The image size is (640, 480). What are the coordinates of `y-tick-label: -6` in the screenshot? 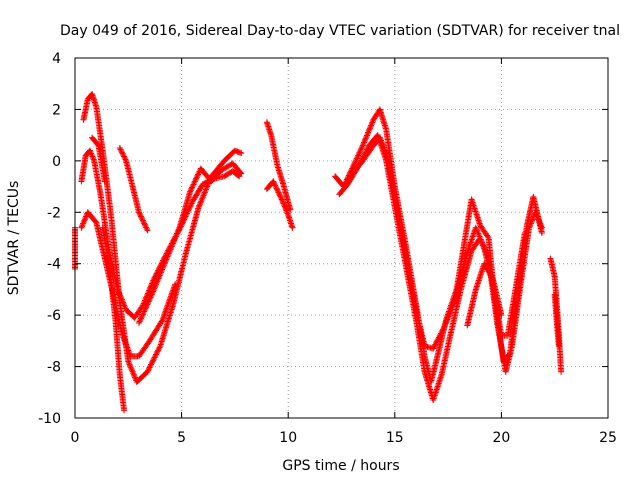 It's located at (54, 316).